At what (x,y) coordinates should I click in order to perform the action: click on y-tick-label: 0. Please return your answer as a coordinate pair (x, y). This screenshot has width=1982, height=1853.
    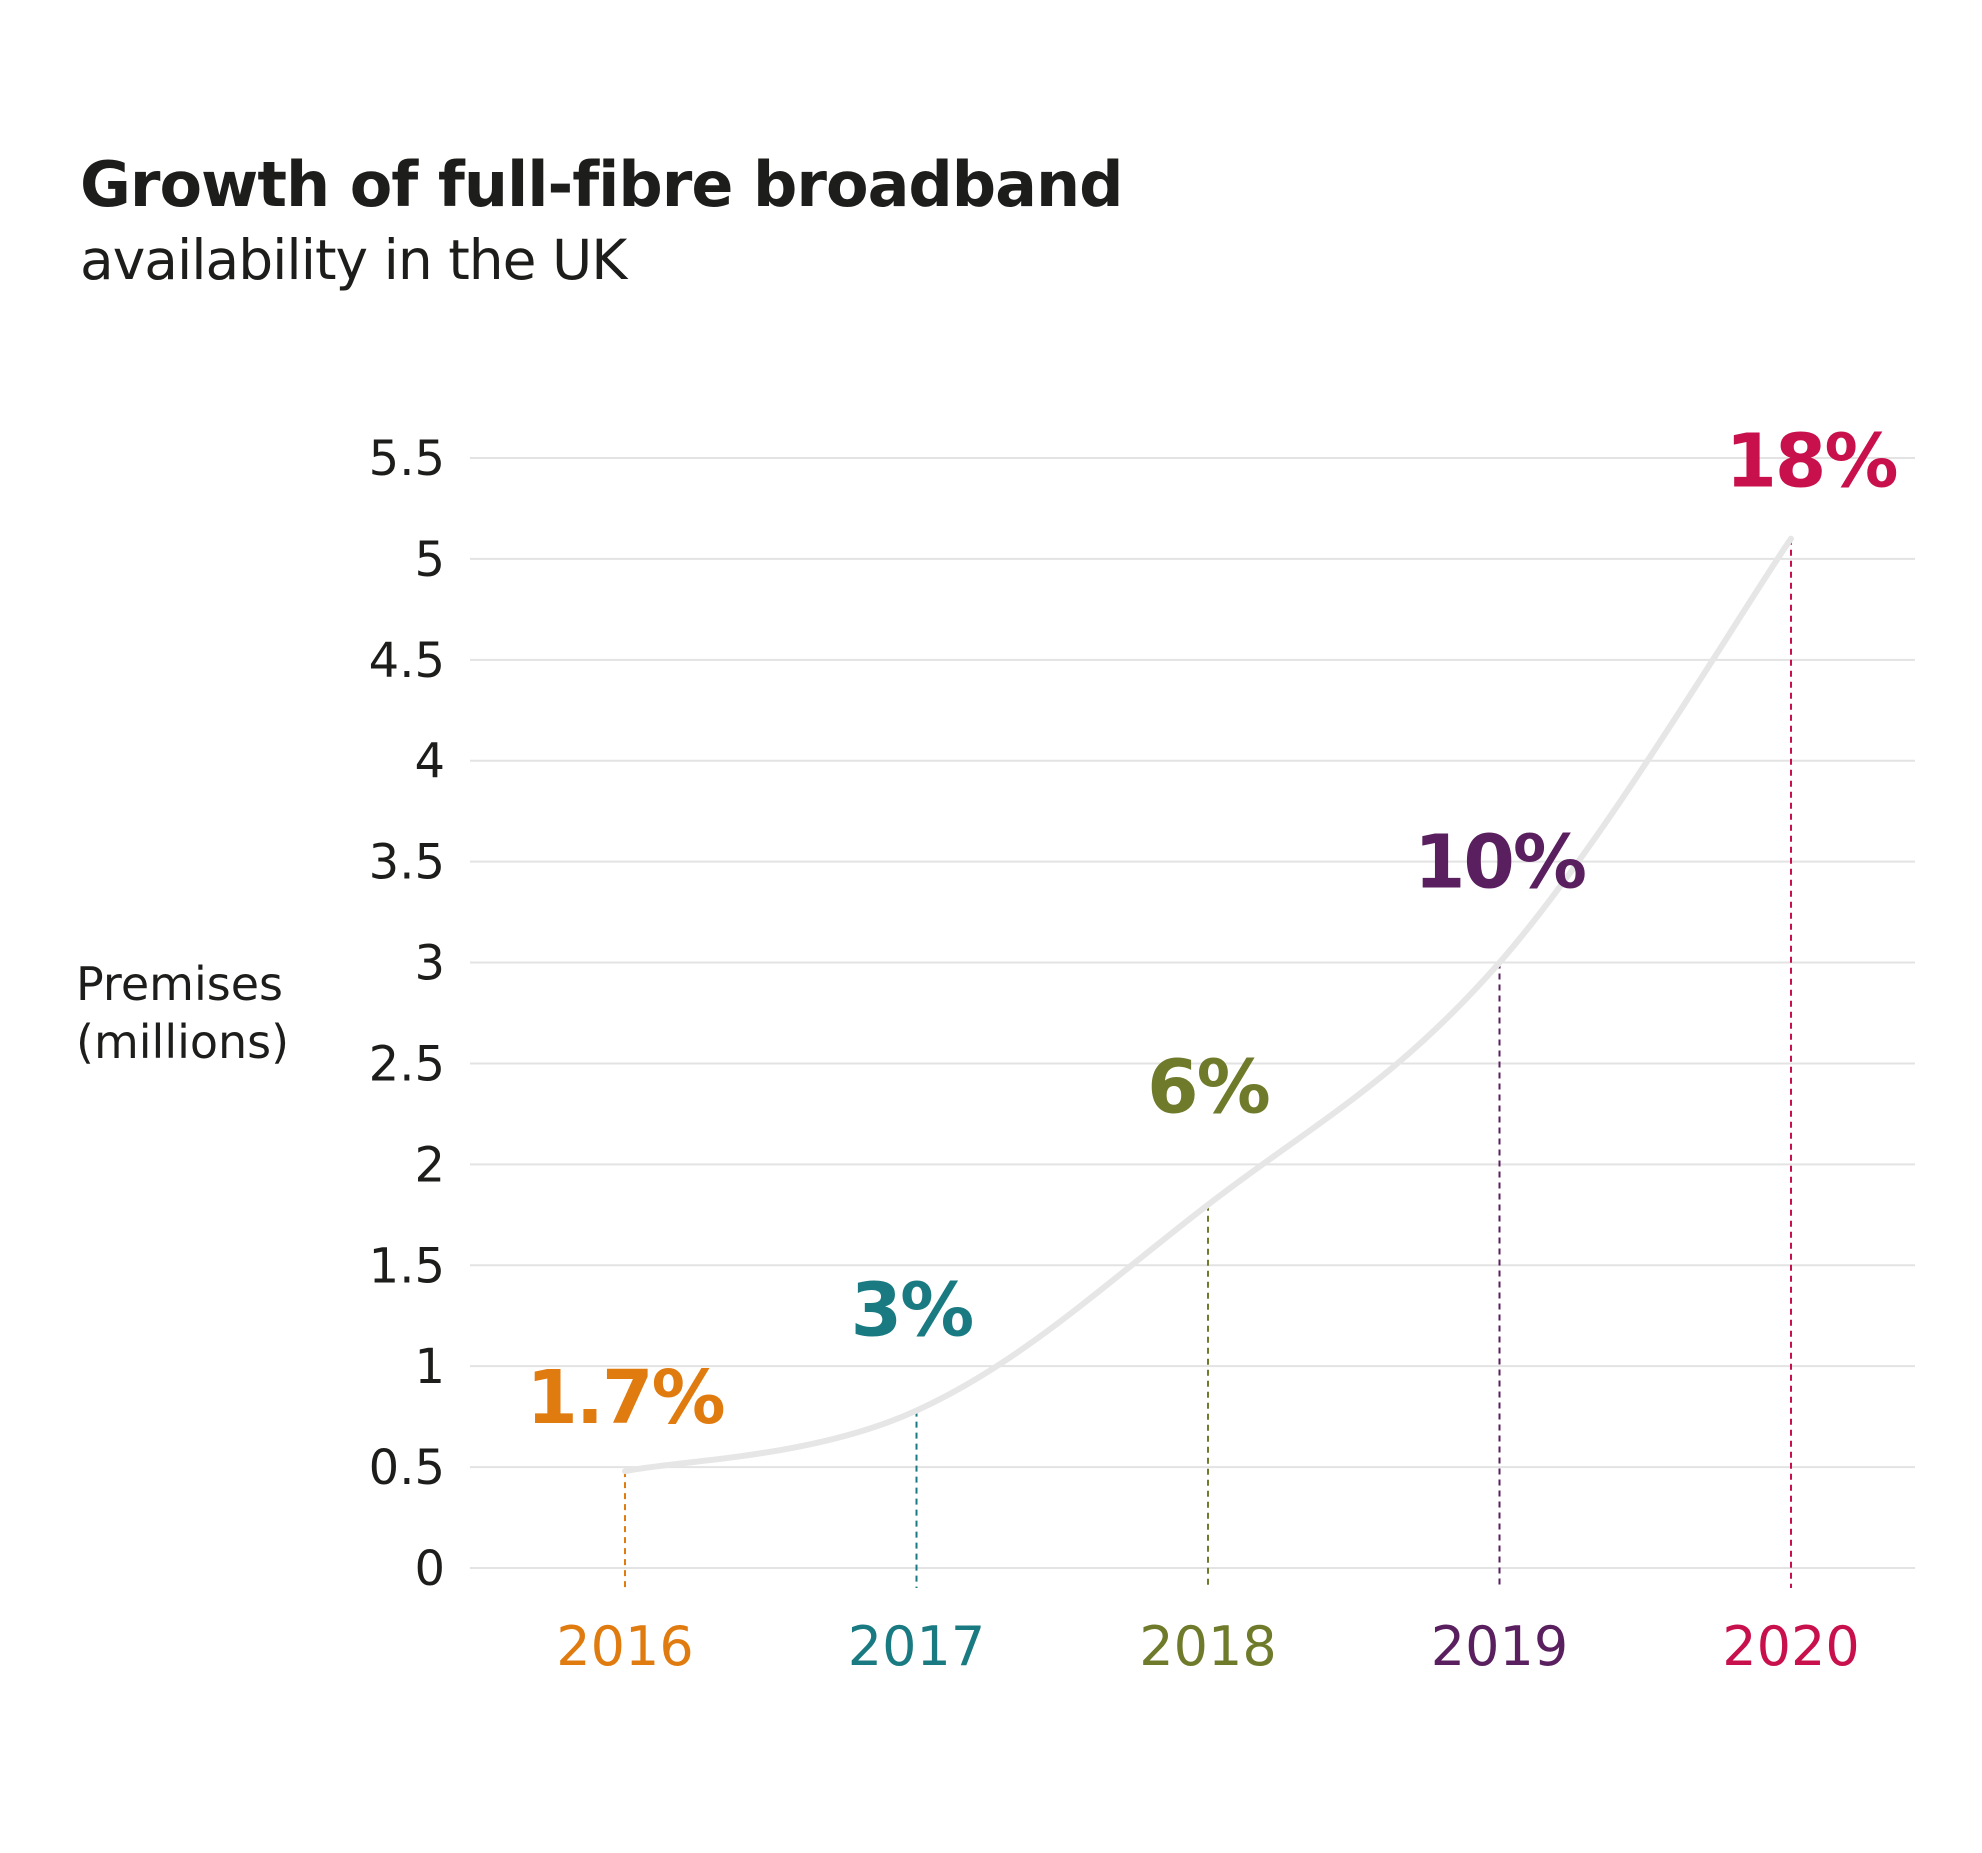
    Looking at the image, I should click on (429, 1569).